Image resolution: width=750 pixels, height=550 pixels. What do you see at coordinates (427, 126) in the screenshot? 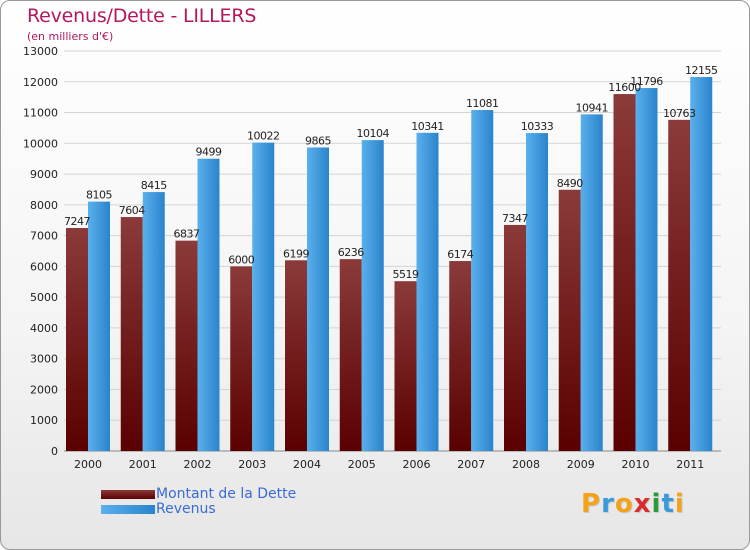
I see `data-label-revenus: 10341` at bounding box center [427, 126].